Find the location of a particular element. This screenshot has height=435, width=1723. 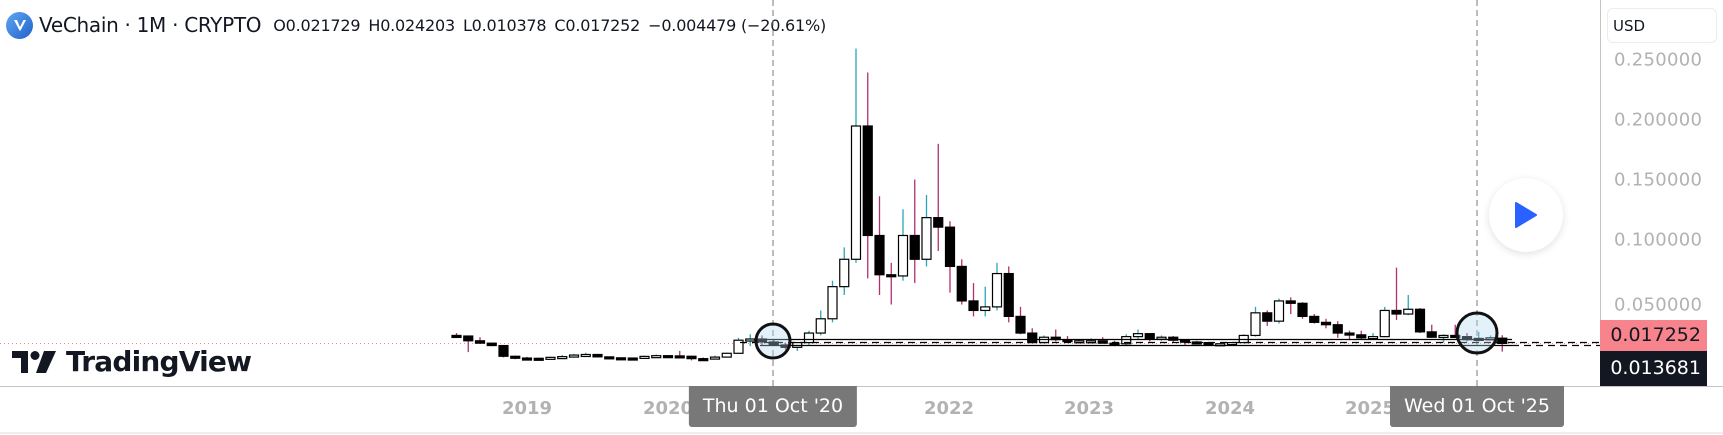

tradingview-logo-icon is located at coordinates (34, 361).